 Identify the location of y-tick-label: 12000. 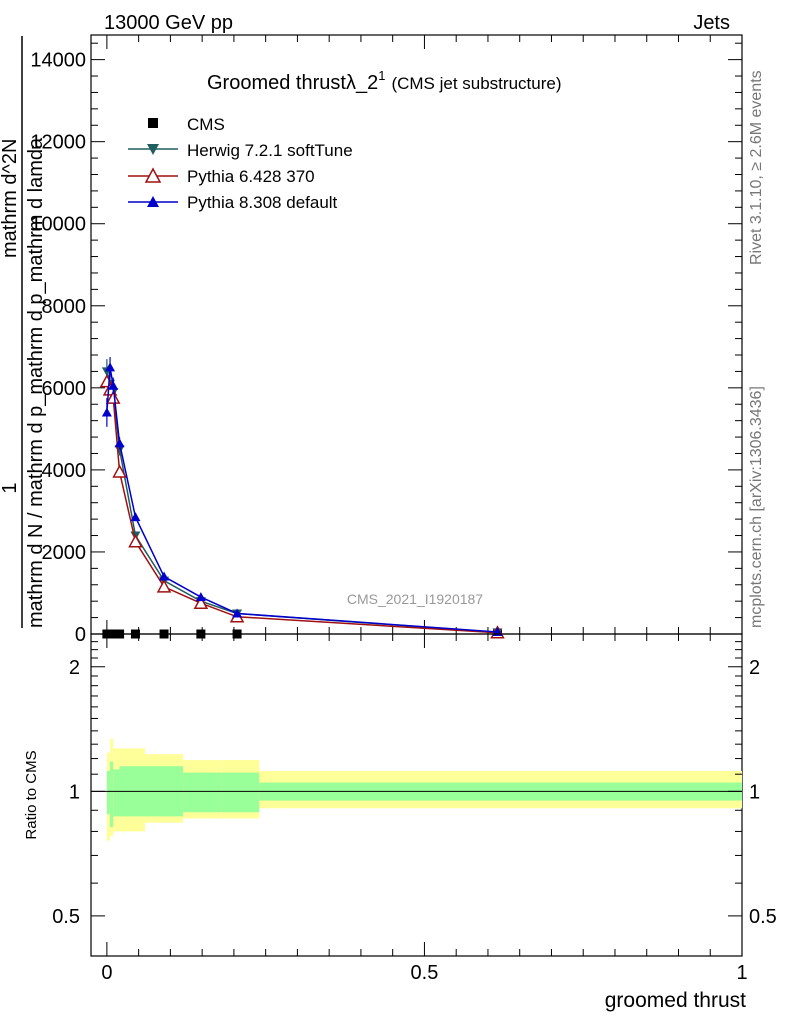
(58, 143).